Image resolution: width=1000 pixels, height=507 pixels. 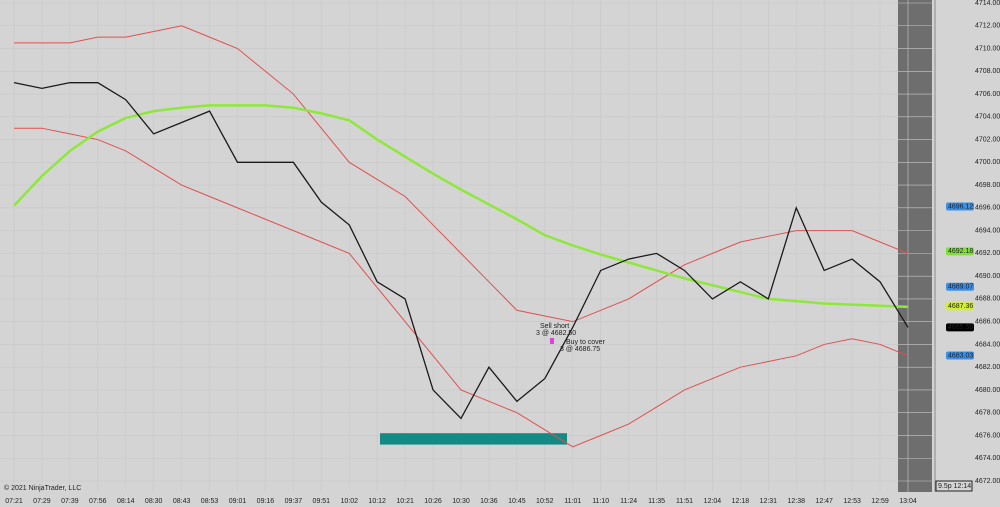 I want to click on x-tick-label: 07:56, so click(x=98, y=501).